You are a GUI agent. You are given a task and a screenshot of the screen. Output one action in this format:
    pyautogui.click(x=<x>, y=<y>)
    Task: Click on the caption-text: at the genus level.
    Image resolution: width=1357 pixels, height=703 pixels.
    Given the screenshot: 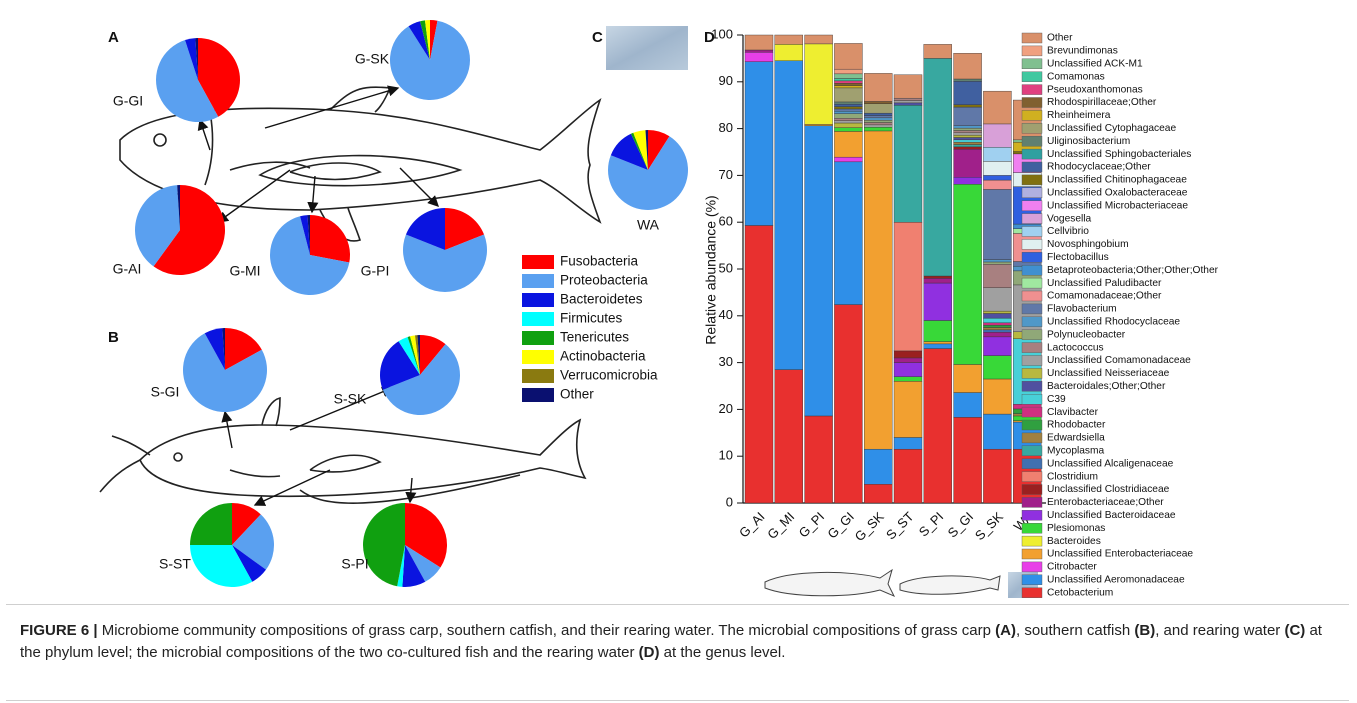 What is the action you would take?
    pyautogui.click(x=722, y=652)
    